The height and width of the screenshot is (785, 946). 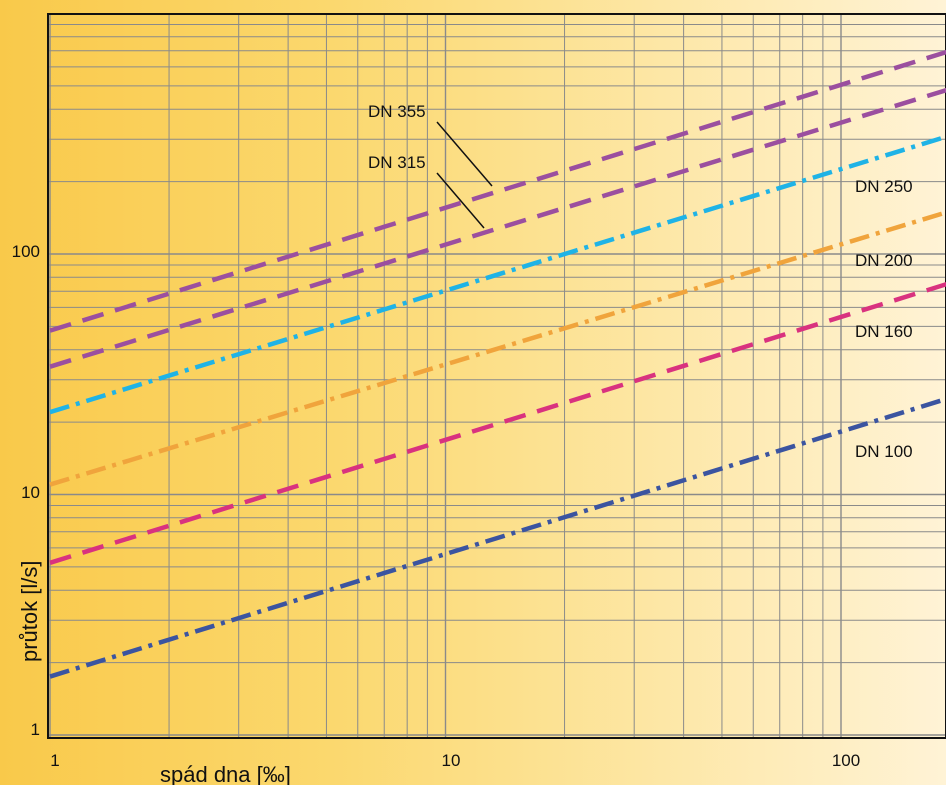 I want to click on series-label-dn-160: DN 160, so click(x=884, y=331).